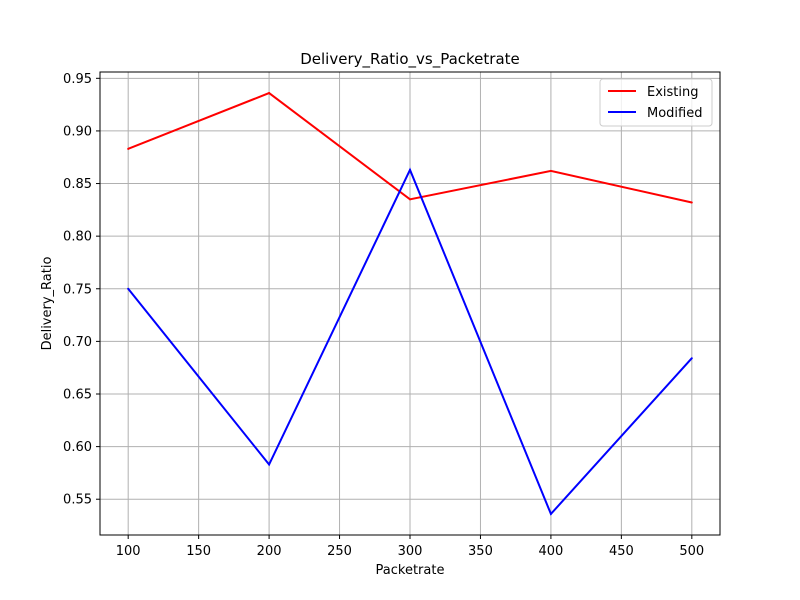 Image resolution: width=800 pixels, height=600 pixels. What do you see at coordinates (77, 394) in the screenshot?
I see `y-tick-label: 0.65` at bounding box center [77, 394].